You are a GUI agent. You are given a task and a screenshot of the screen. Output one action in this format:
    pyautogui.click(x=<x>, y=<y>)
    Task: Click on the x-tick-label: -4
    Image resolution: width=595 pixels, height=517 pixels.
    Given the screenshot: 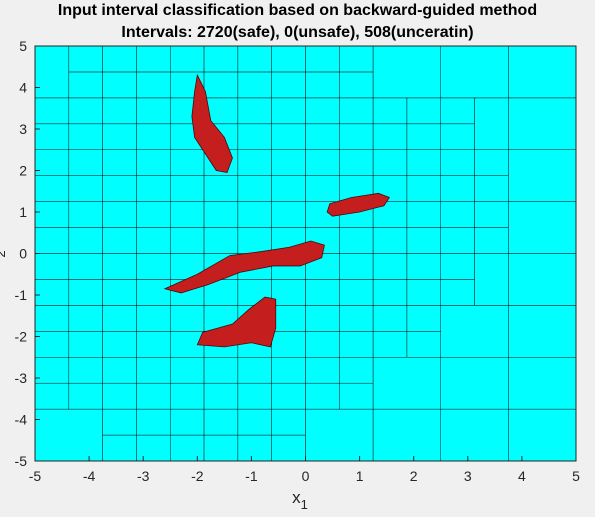 What is the action you would take?
    pyautogui.click(x=89, y=476)
    